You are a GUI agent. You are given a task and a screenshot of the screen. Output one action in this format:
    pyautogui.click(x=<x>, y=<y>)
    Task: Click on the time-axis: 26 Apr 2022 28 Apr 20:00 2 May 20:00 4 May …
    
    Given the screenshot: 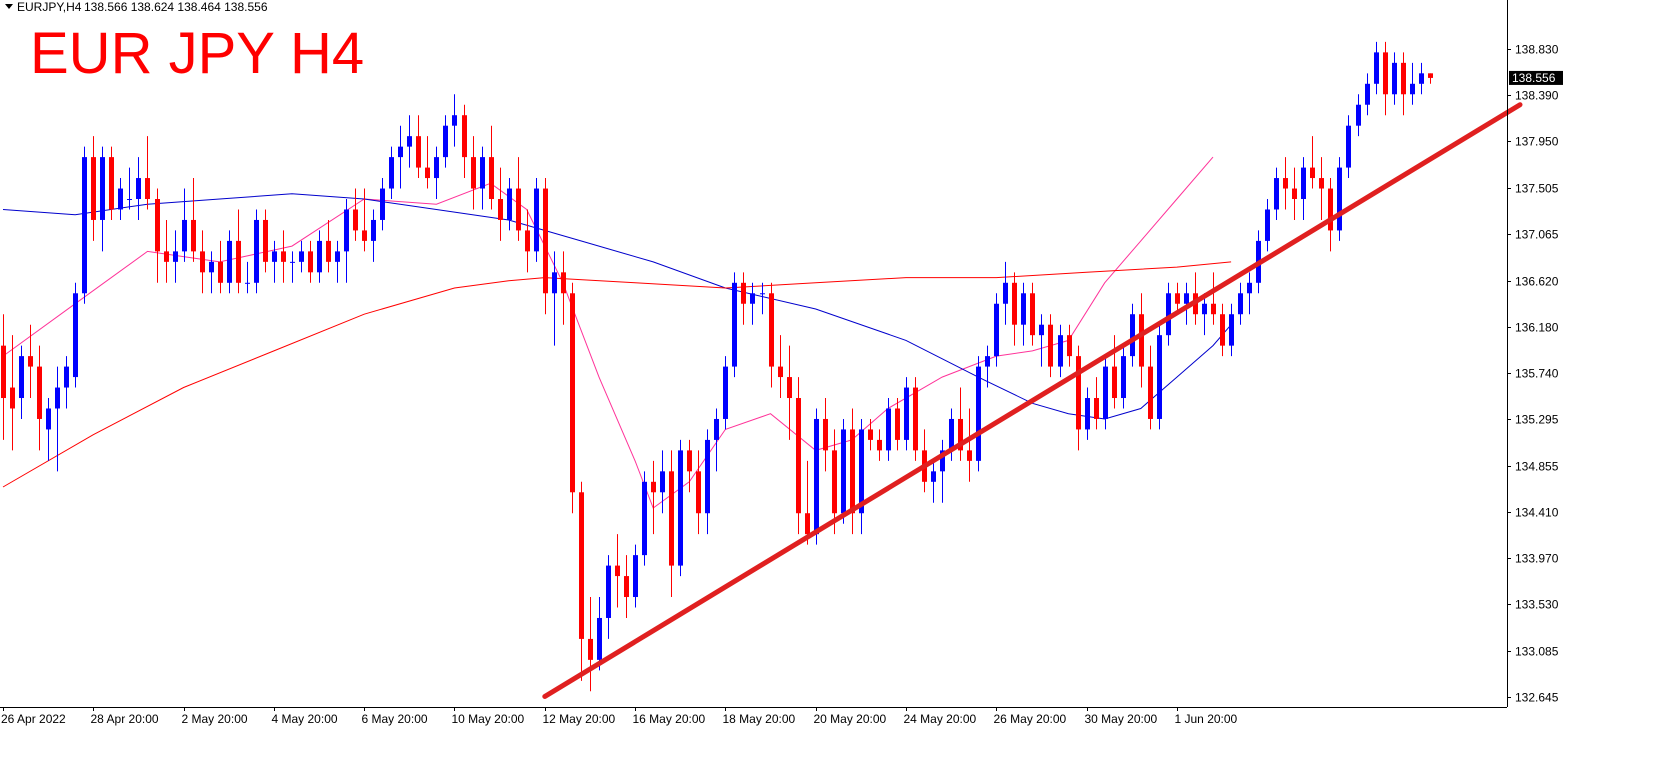 What is the action you would take?
    pyautogui.click(x=619, y=716)
    